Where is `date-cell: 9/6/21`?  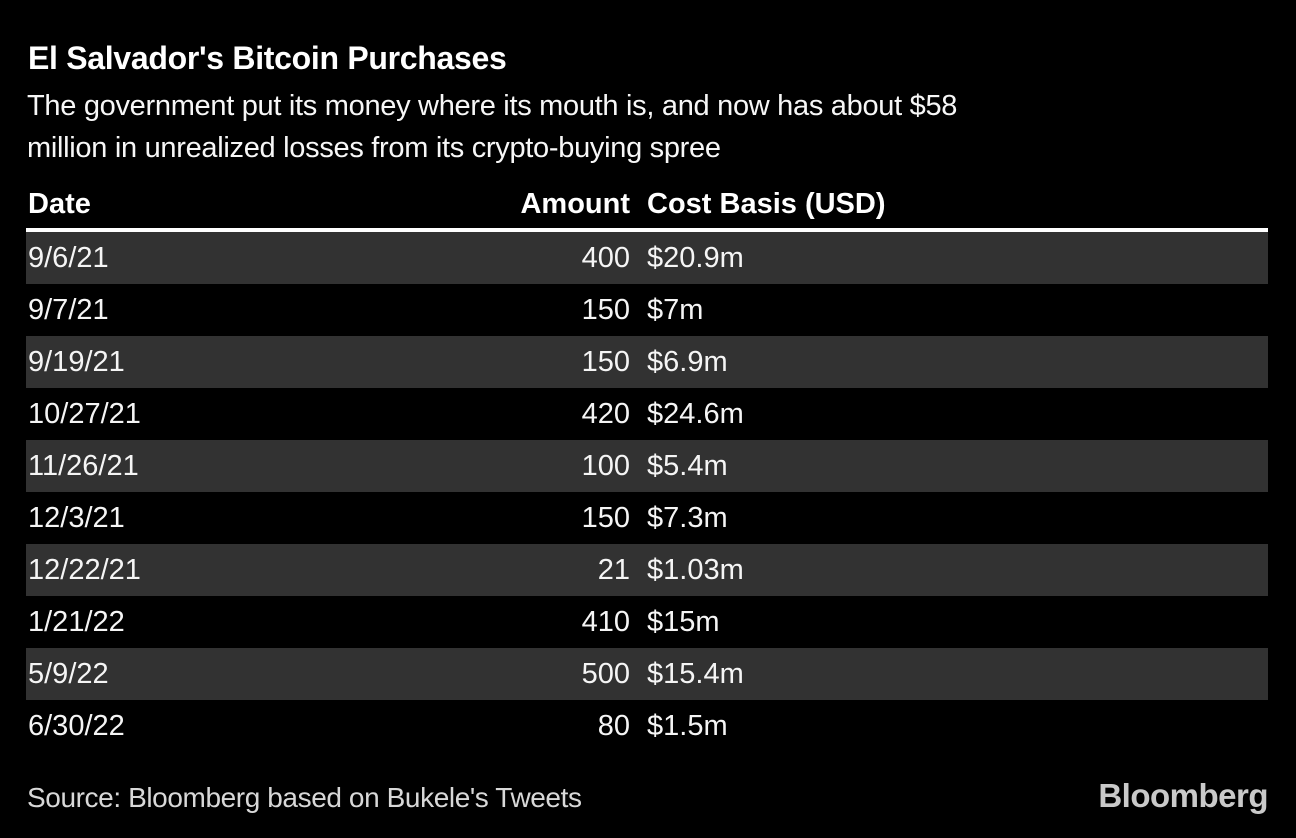 date-cell: 9/6/21 is located at coordinates (68, 257).